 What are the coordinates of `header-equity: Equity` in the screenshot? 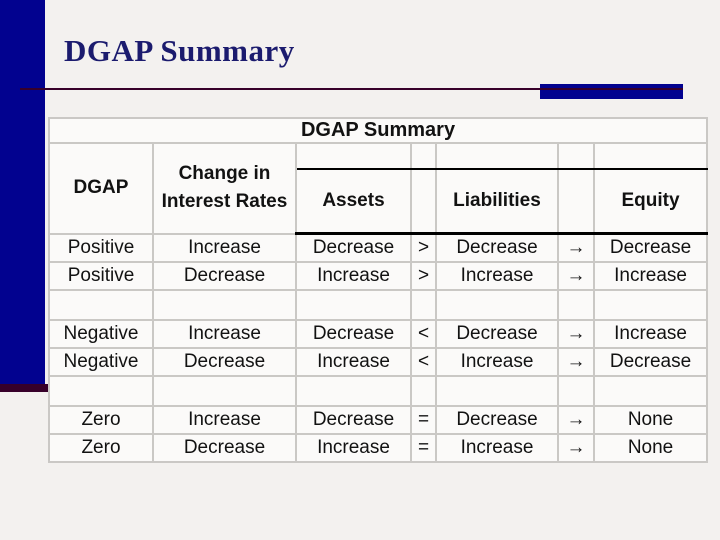 It's located at (650, 201).